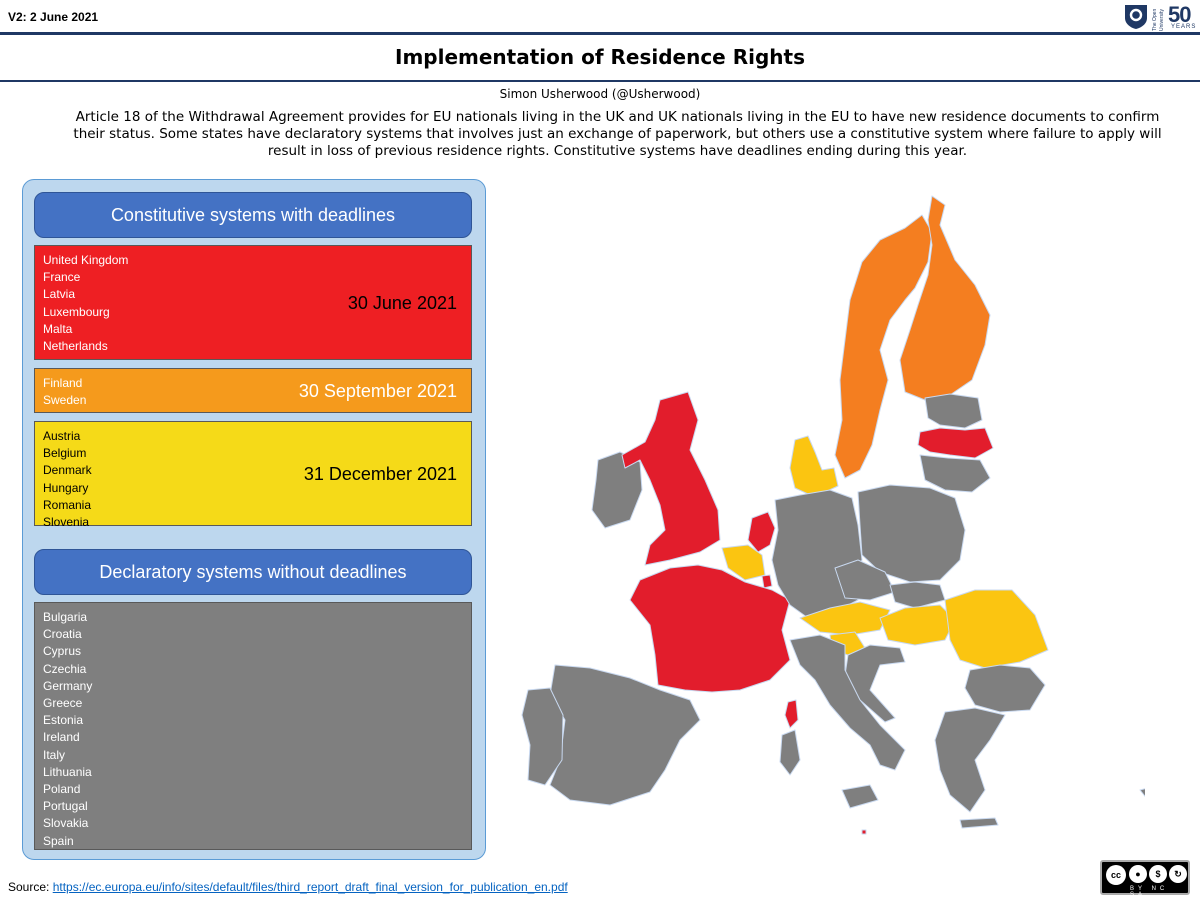 Image resolution: width=1200 pixels, height=900 pixels. What do you see at coordinates (253, 572) in the screenshot?
I see `declaratory-heading: Declaratory systems without deadlines` at bounding box center [253, 572].